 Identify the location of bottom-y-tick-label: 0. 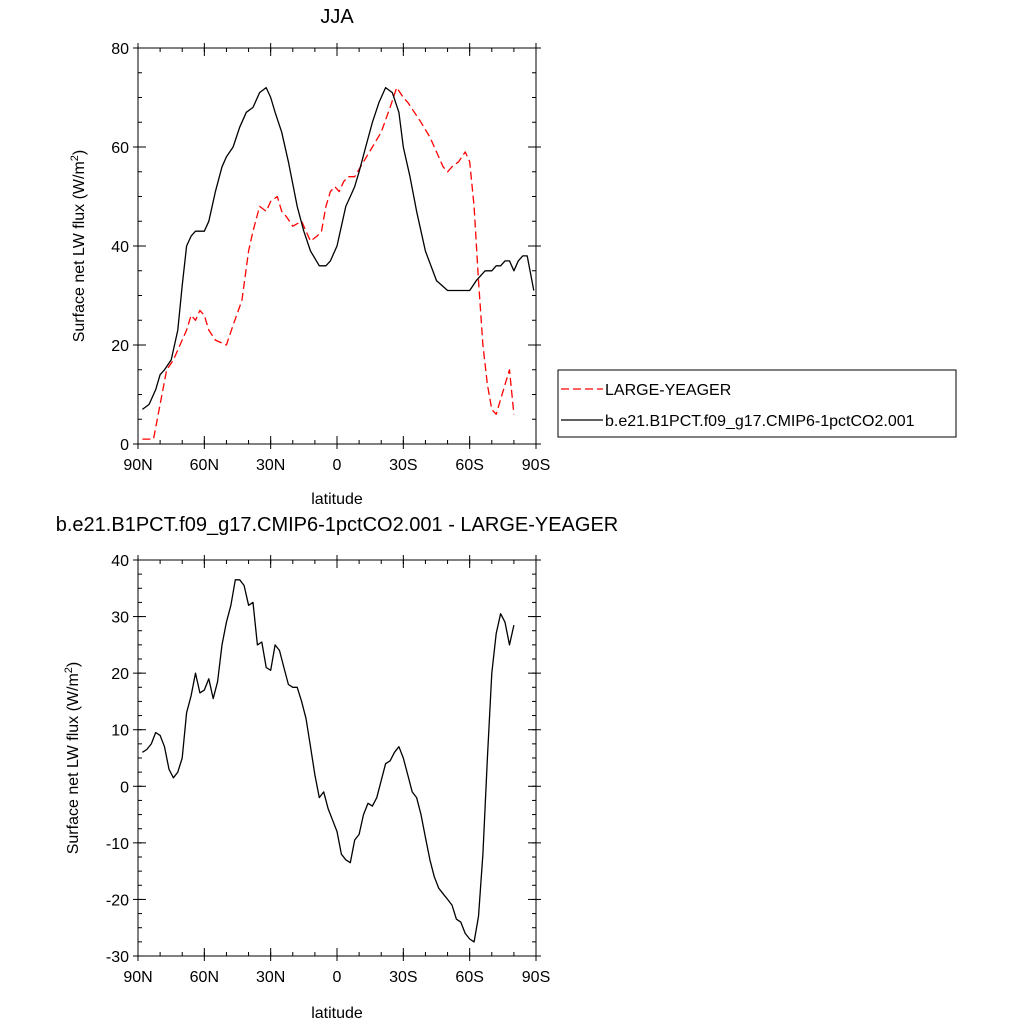
(124, 787).